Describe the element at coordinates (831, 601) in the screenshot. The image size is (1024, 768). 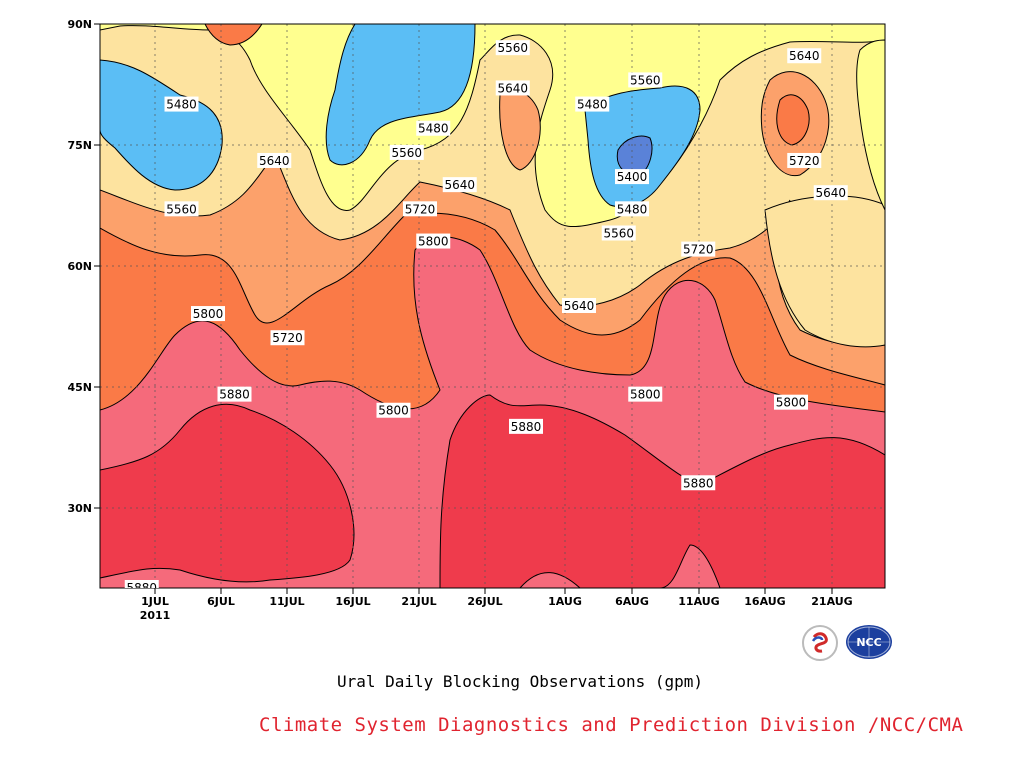
I see `x-tick-label: 21AUG` at that location.